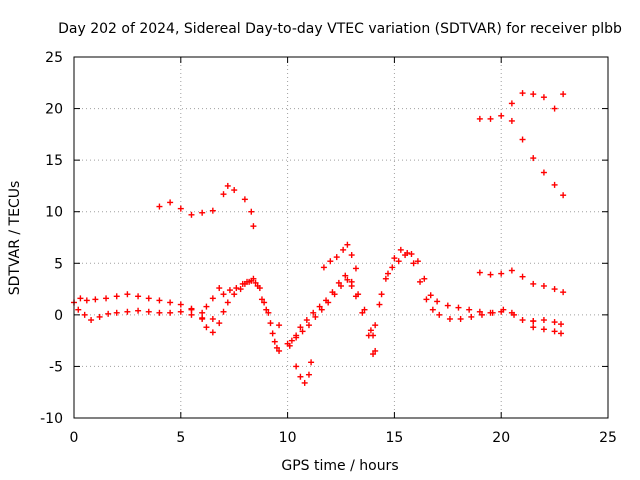  Describe the element at coordinates (58, 316) in the screenshot. I see `y-tick-label: 0` at that location.